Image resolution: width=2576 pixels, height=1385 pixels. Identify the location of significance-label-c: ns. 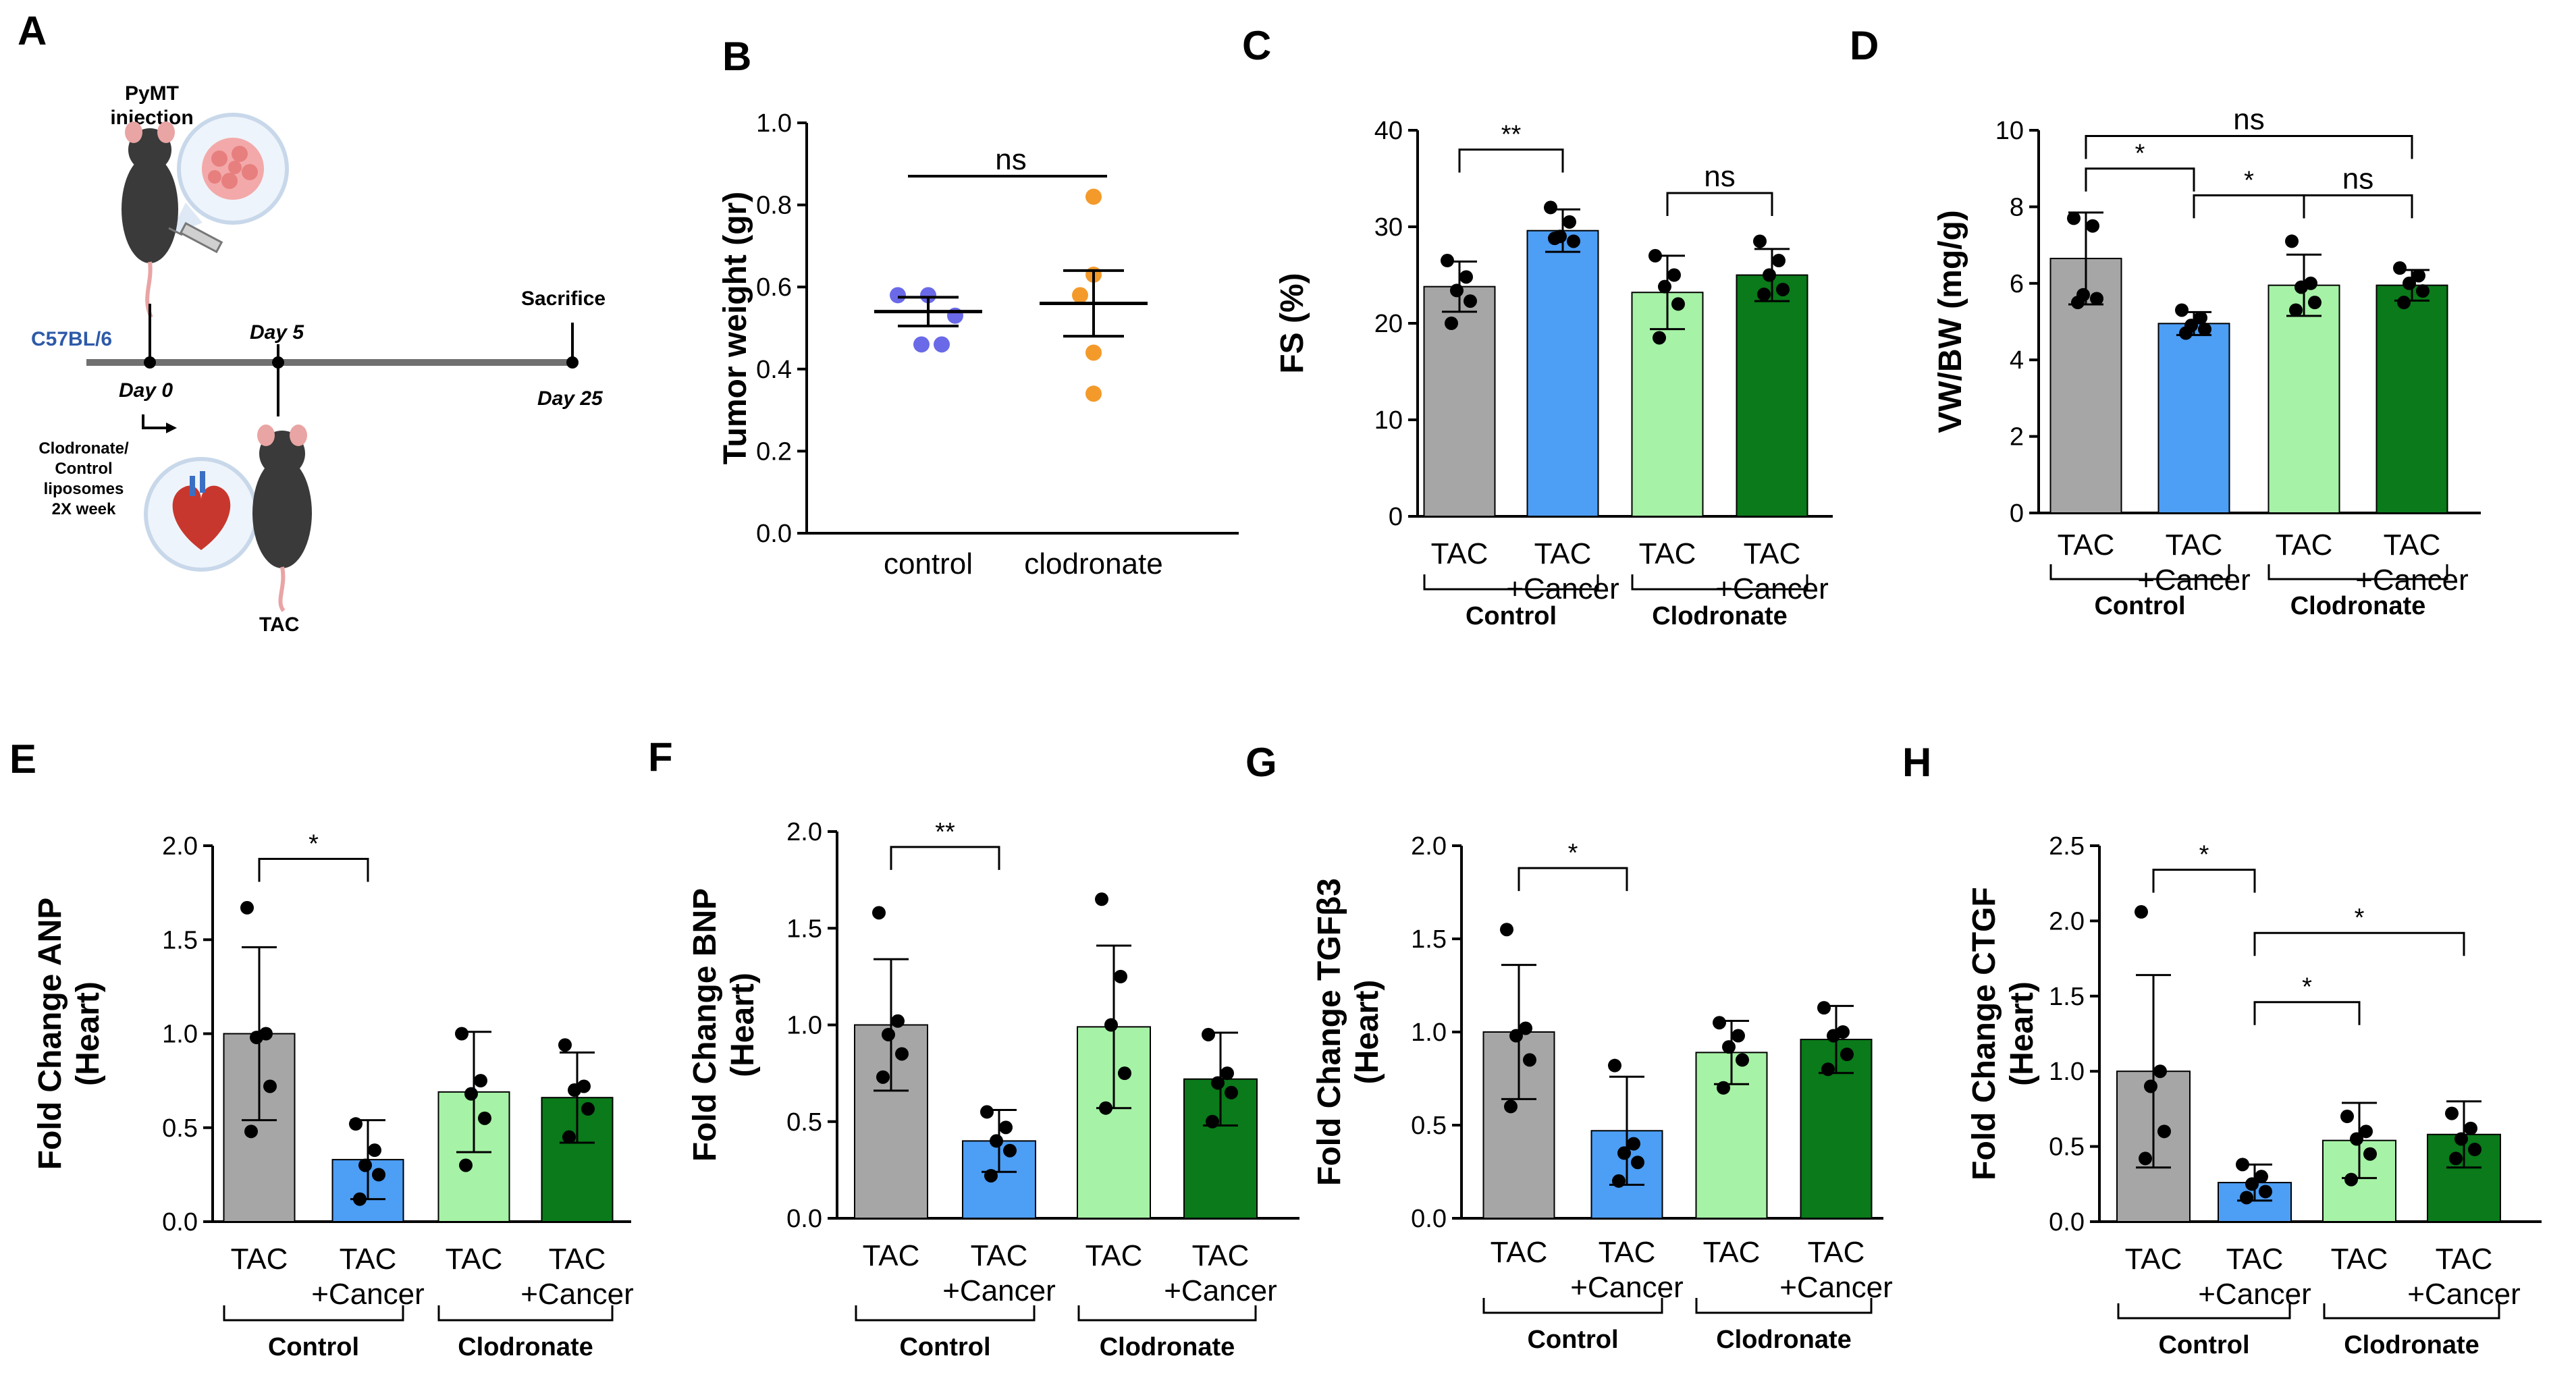
(1719, 176).